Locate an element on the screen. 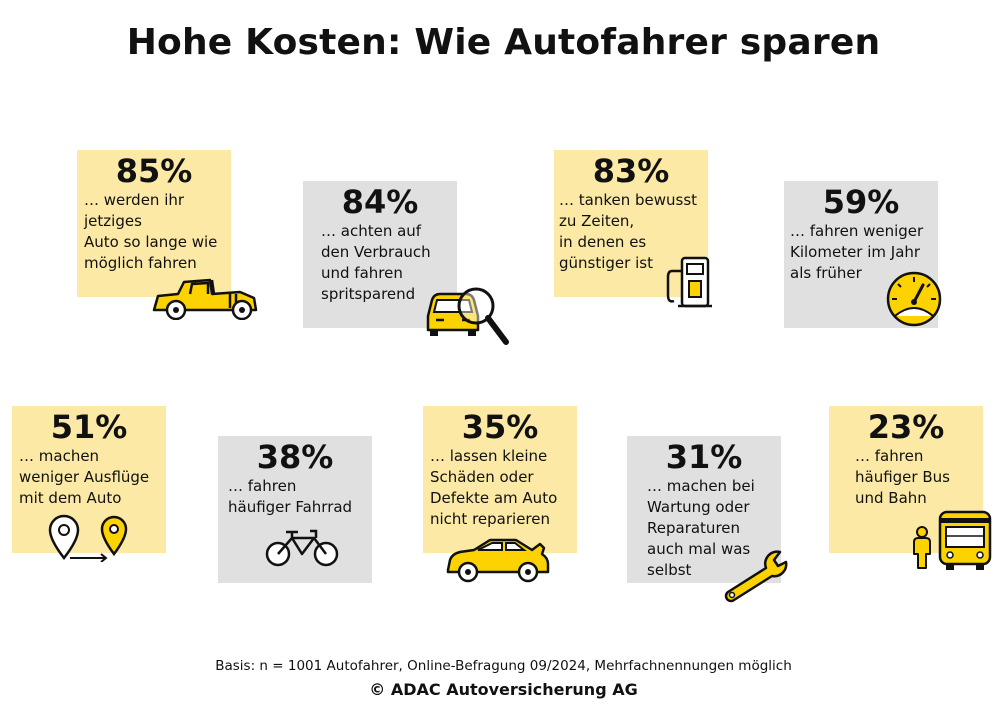  stat-text: … fahren häufiger Bus und Bahn is located at coordinates (902, 477).